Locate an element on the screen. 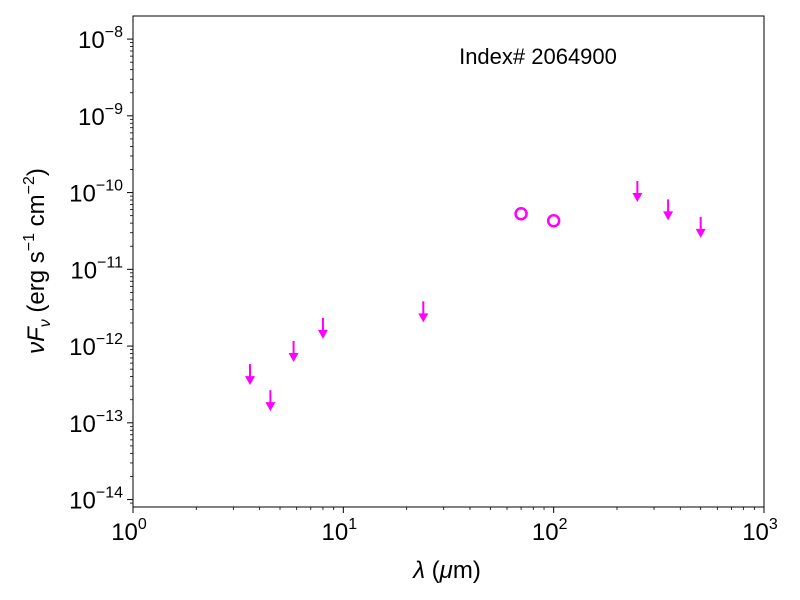  y-tick-exp: −10 is located at coordinates (109, 186).